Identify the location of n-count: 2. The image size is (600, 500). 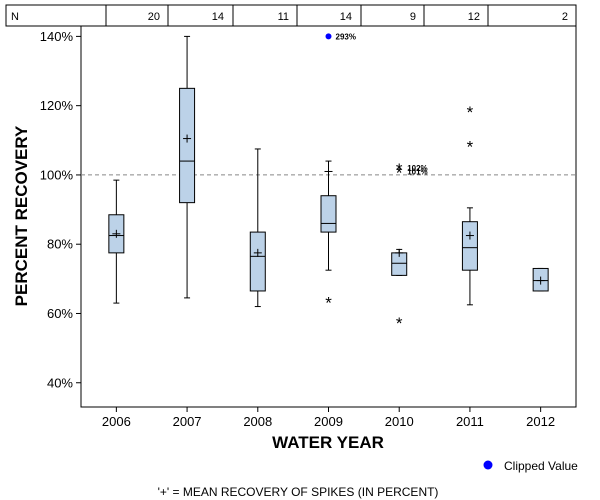
(565, 17).